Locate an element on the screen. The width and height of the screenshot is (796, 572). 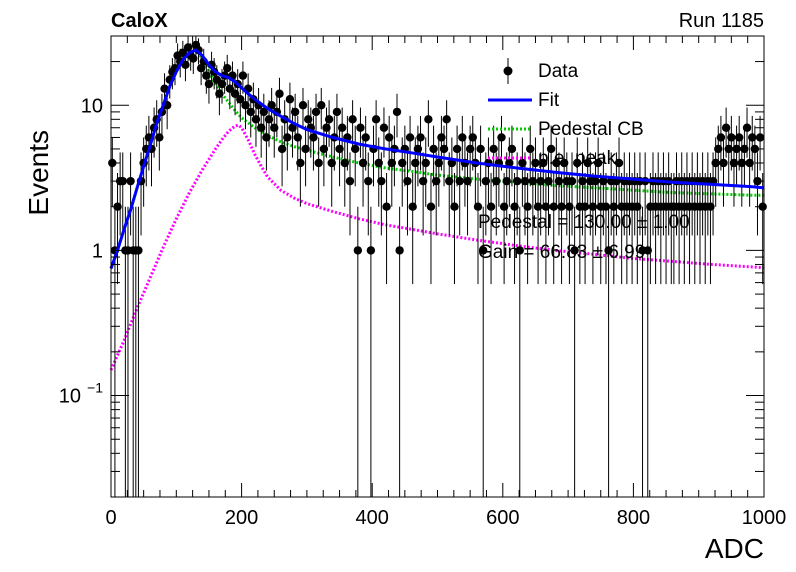
x-tick-label: 800 is located at coordinates (633, 518).